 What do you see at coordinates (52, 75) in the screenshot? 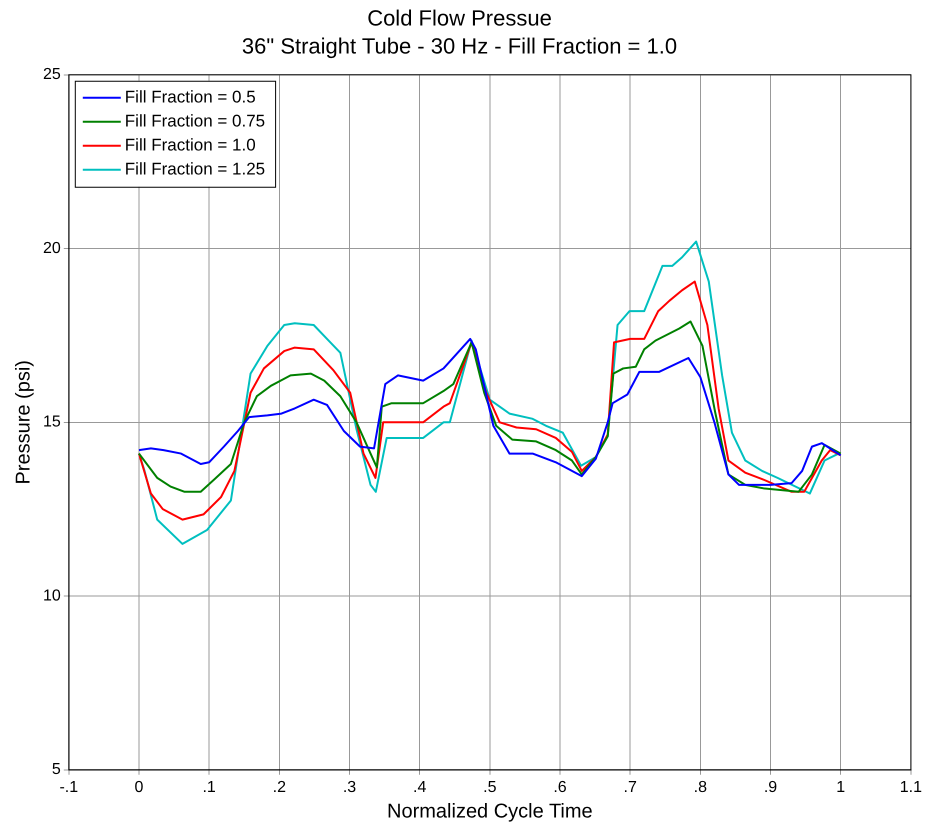
I see `y-tick-label: 25` at bounding box center [52, 75].